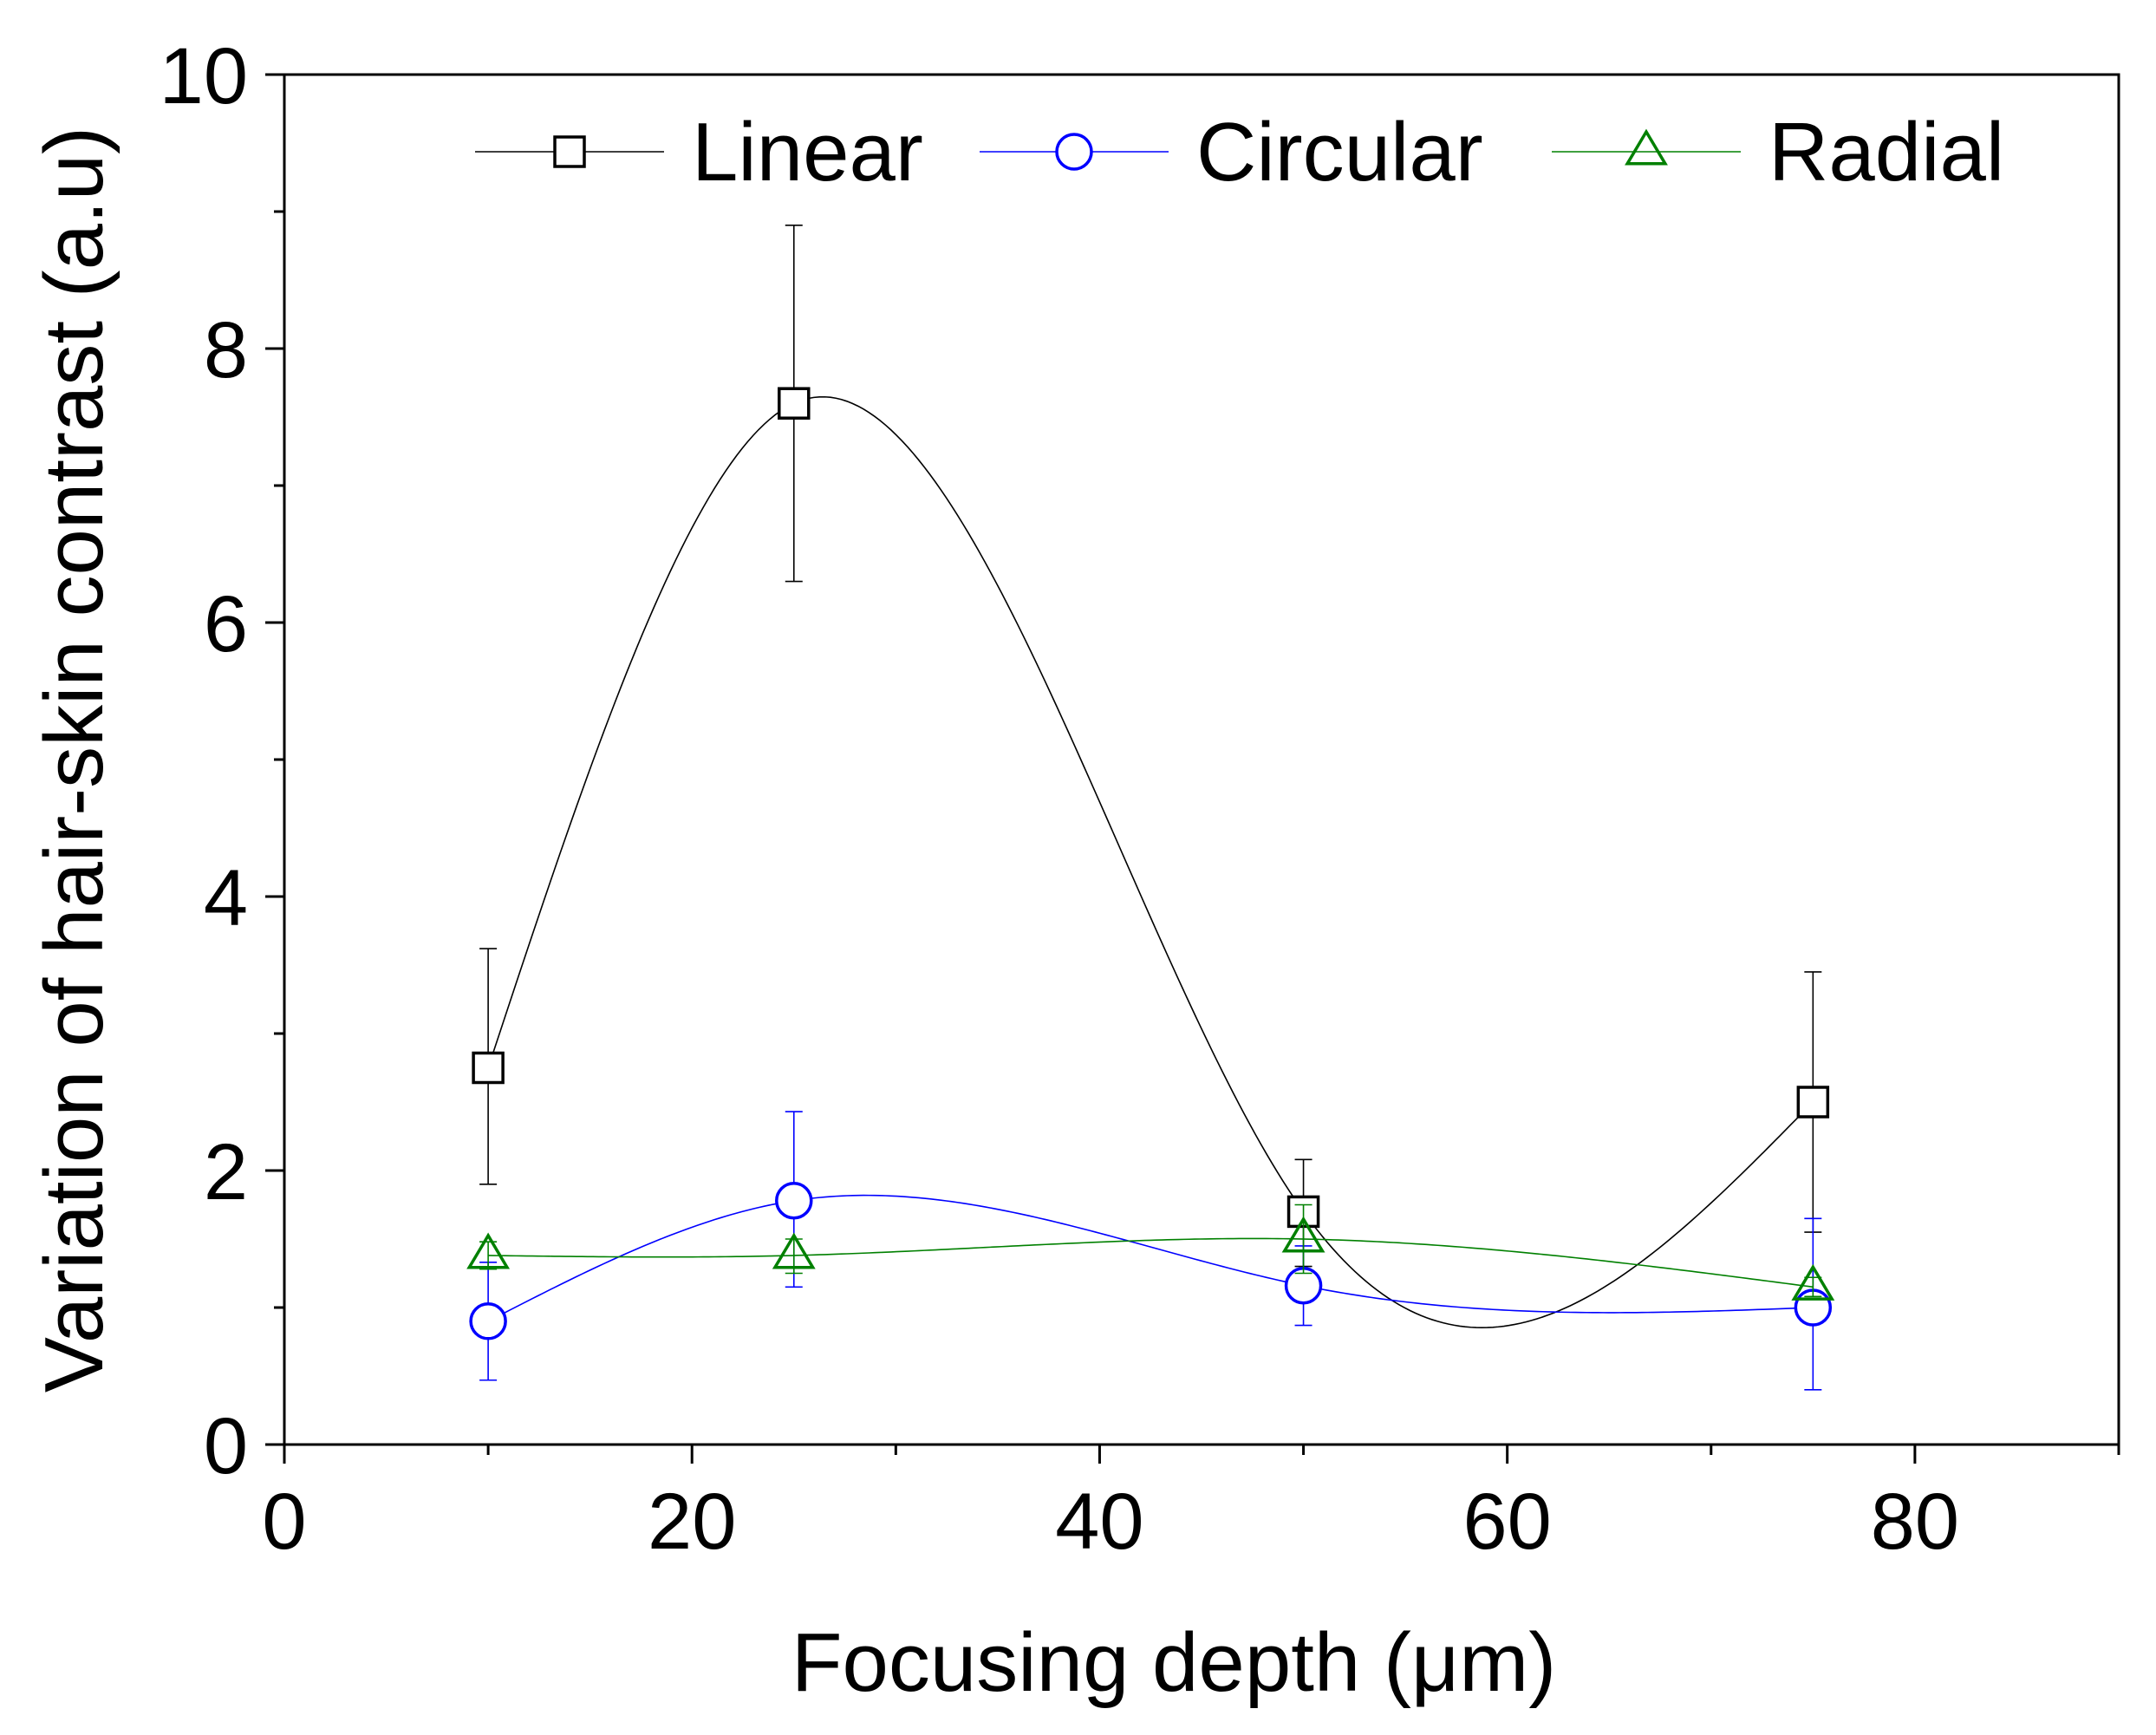 This screenshot has width=2156, height=1735. I want to click on y-tick-label: 8, so click(226, 350).